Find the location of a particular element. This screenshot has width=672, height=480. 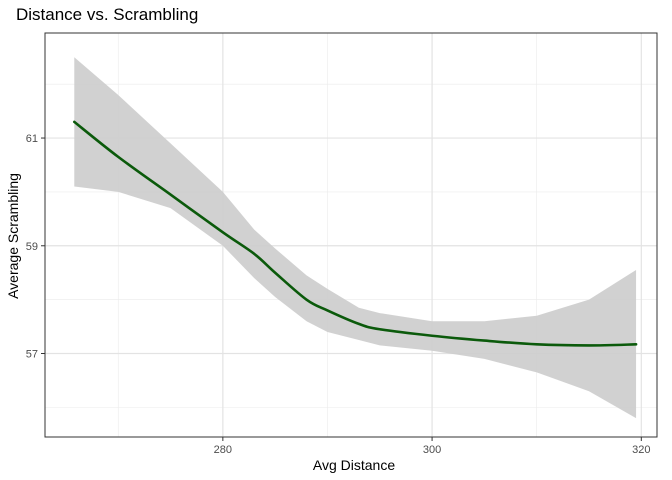

y-tick-label: 61 is located at coordinates (32, 139).